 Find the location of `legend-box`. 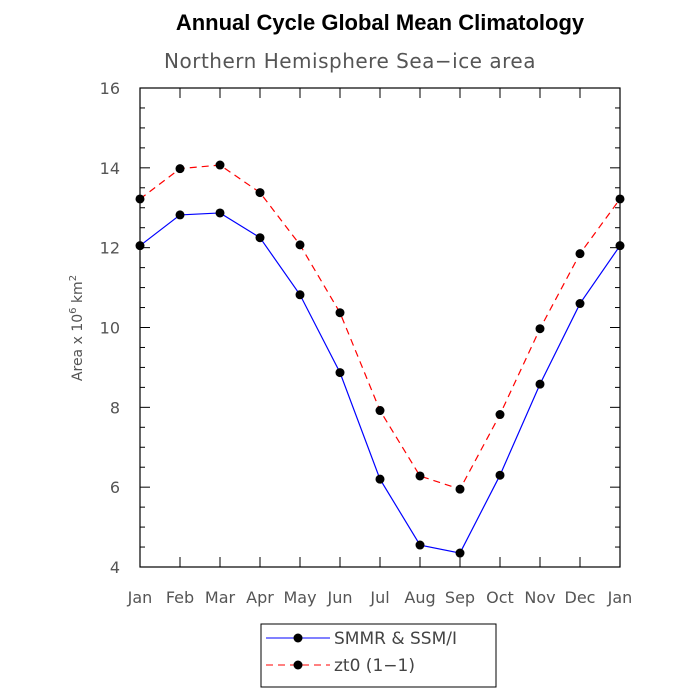

legend-box is located at coordinates (378, 655).